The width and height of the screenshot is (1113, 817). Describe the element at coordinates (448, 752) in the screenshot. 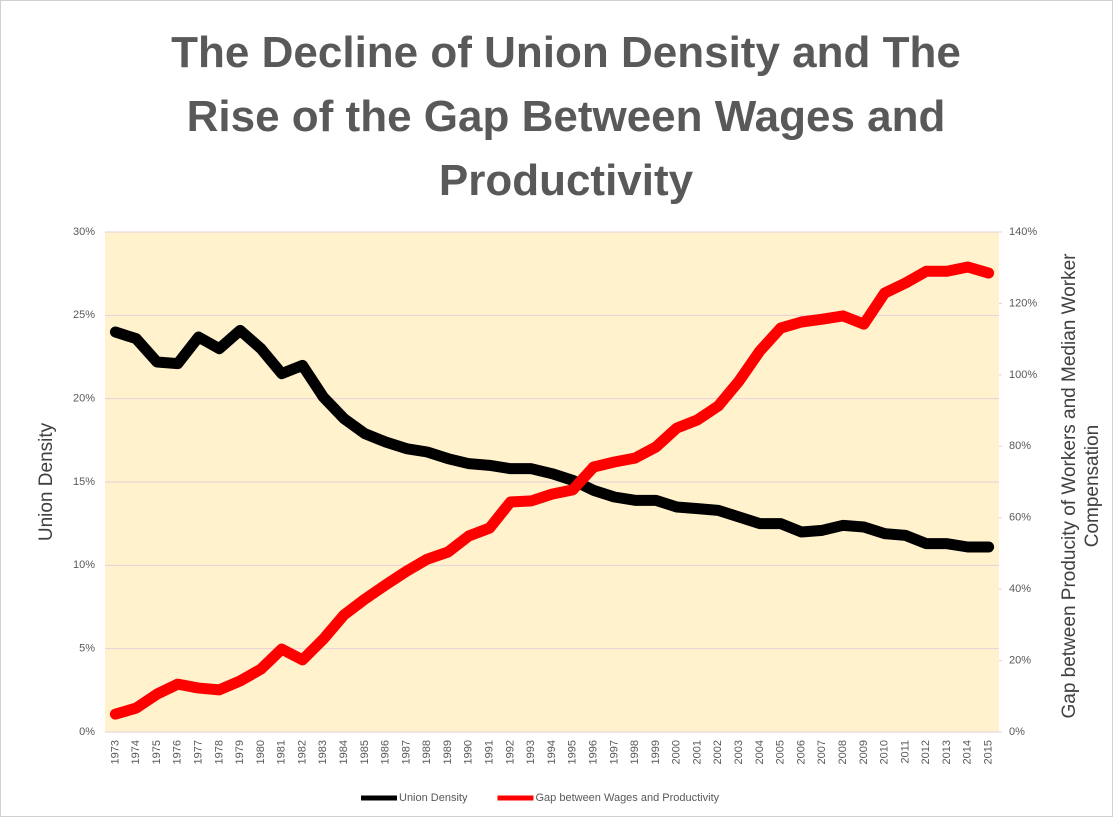

I see `x-tick-label: 1989` at that location.